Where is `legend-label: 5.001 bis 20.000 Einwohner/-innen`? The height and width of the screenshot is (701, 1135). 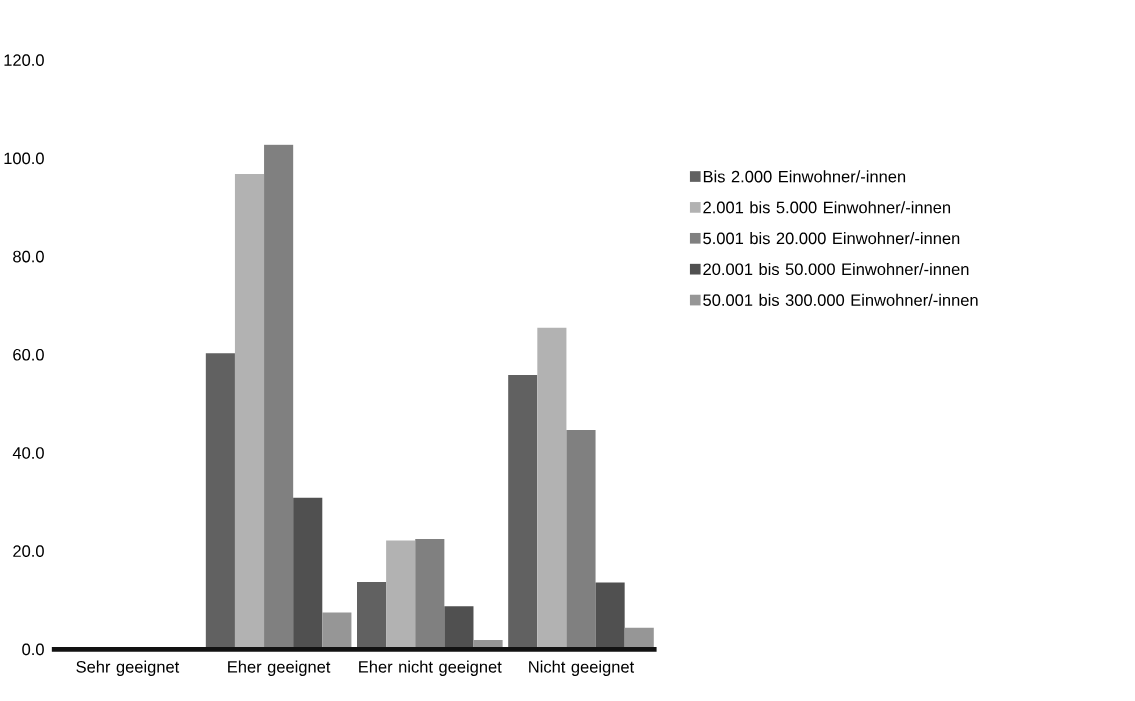
legend-label: 5.001 bis 20.000 Einwohner/-innen is located at coordinates (831, 238).